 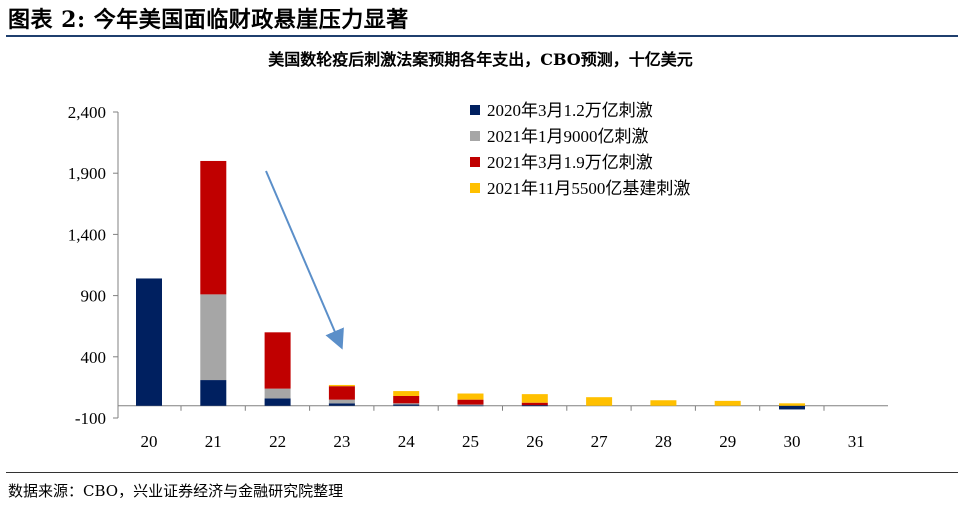 What do you see at coordinates (94, 296) in the screenshot?
I see `y-tick-label: 900` at bounding box center [94, 296].